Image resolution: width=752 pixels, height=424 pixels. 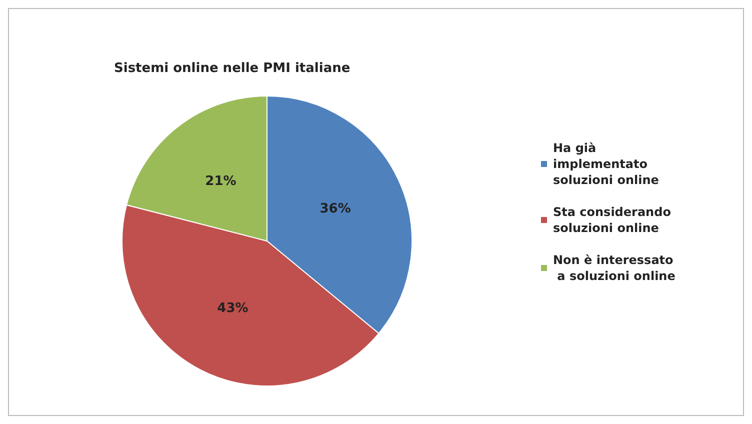 I want to click on data-label: 43%, so click(x=232, y=308).